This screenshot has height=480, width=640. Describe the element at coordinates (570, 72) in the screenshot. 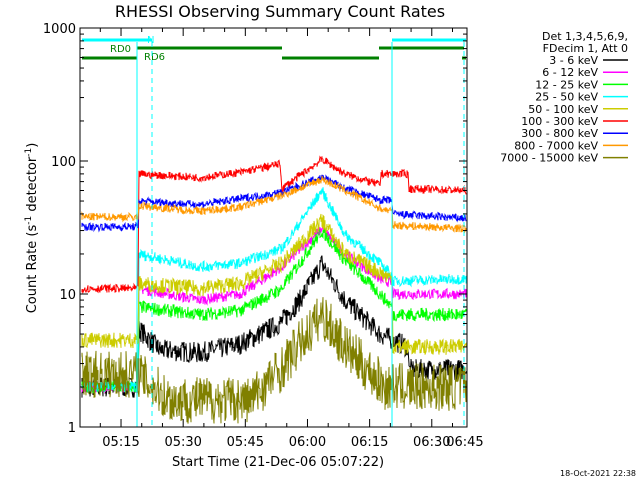

I see `legend-label: 6 - 12 keV` at that location.